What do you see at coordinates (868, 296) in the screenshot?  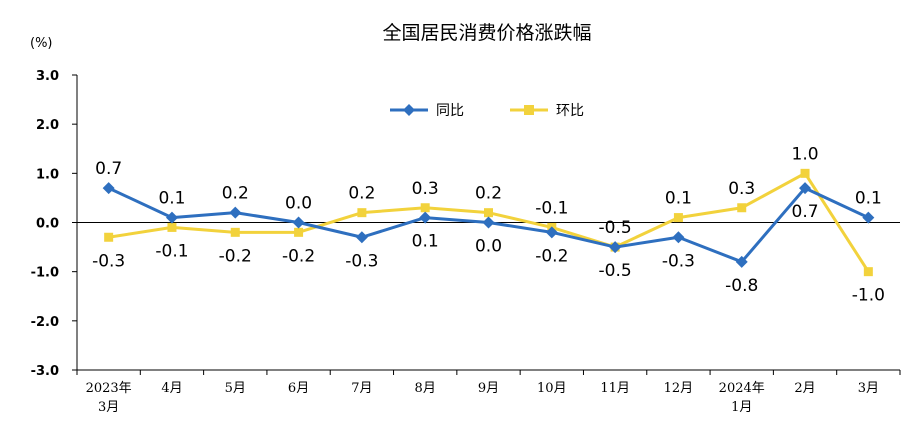 I see `data-label-mom: -1.0` at bounding box center [868, 296].